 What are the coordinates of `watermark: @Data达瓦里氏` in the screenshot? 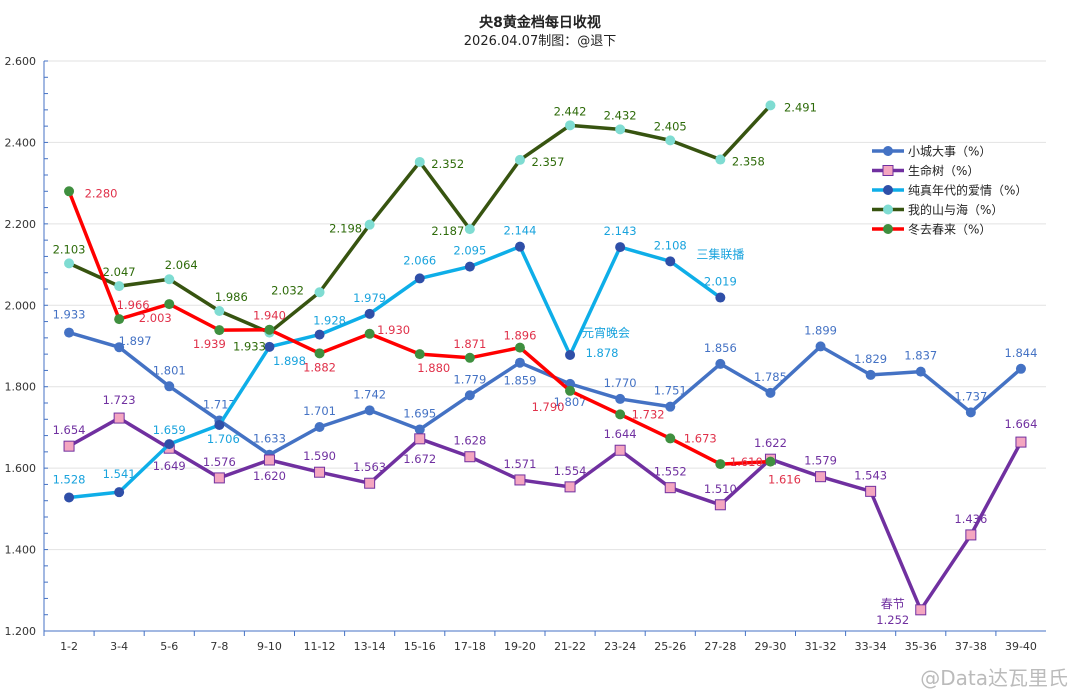 It's located at (994, 678).